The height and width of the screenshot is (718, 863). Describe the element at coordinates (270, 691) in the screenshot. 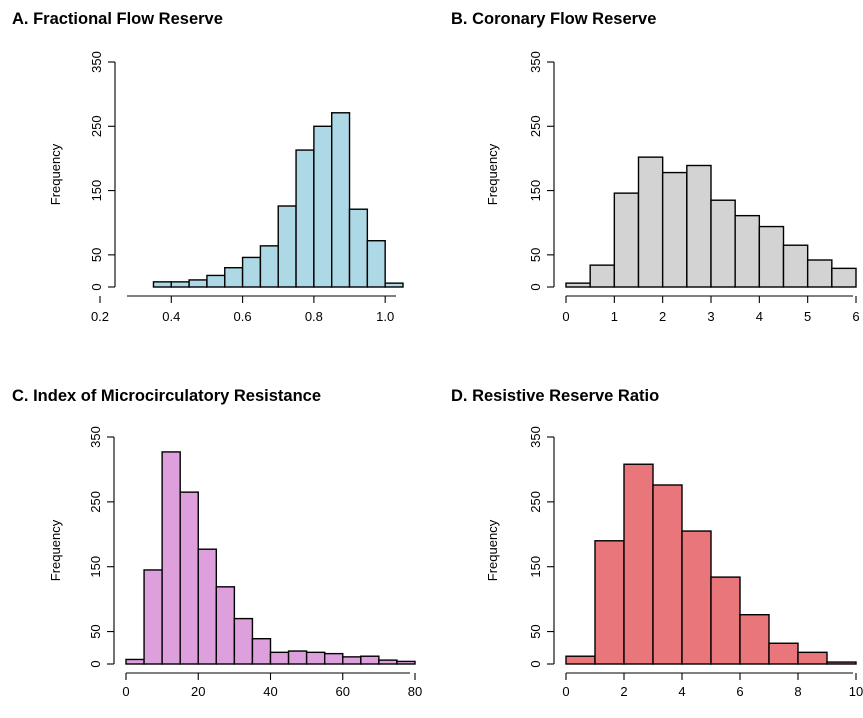

I see `x-tick-label: 40` at that location.